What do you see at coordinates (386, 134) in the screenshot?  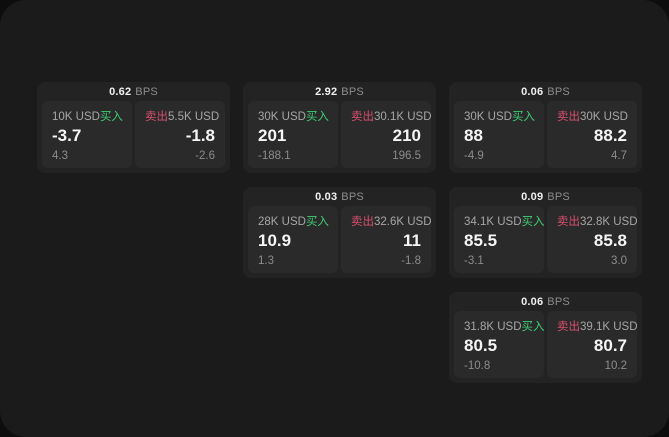 I see `sell-panel: 卖出 30.1K USD 210 196.5` at bounding box center [386, 134].